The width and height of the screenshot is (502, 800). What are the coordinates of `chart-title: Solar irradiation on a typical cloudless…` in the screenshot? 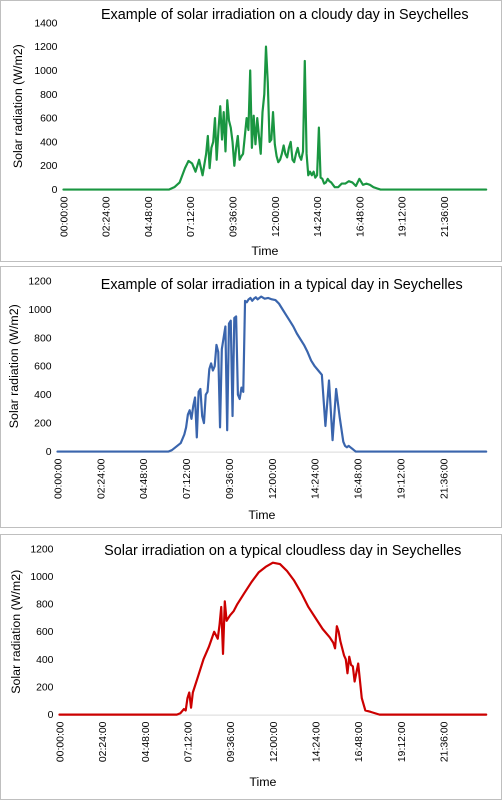 It's located at (282, 551).